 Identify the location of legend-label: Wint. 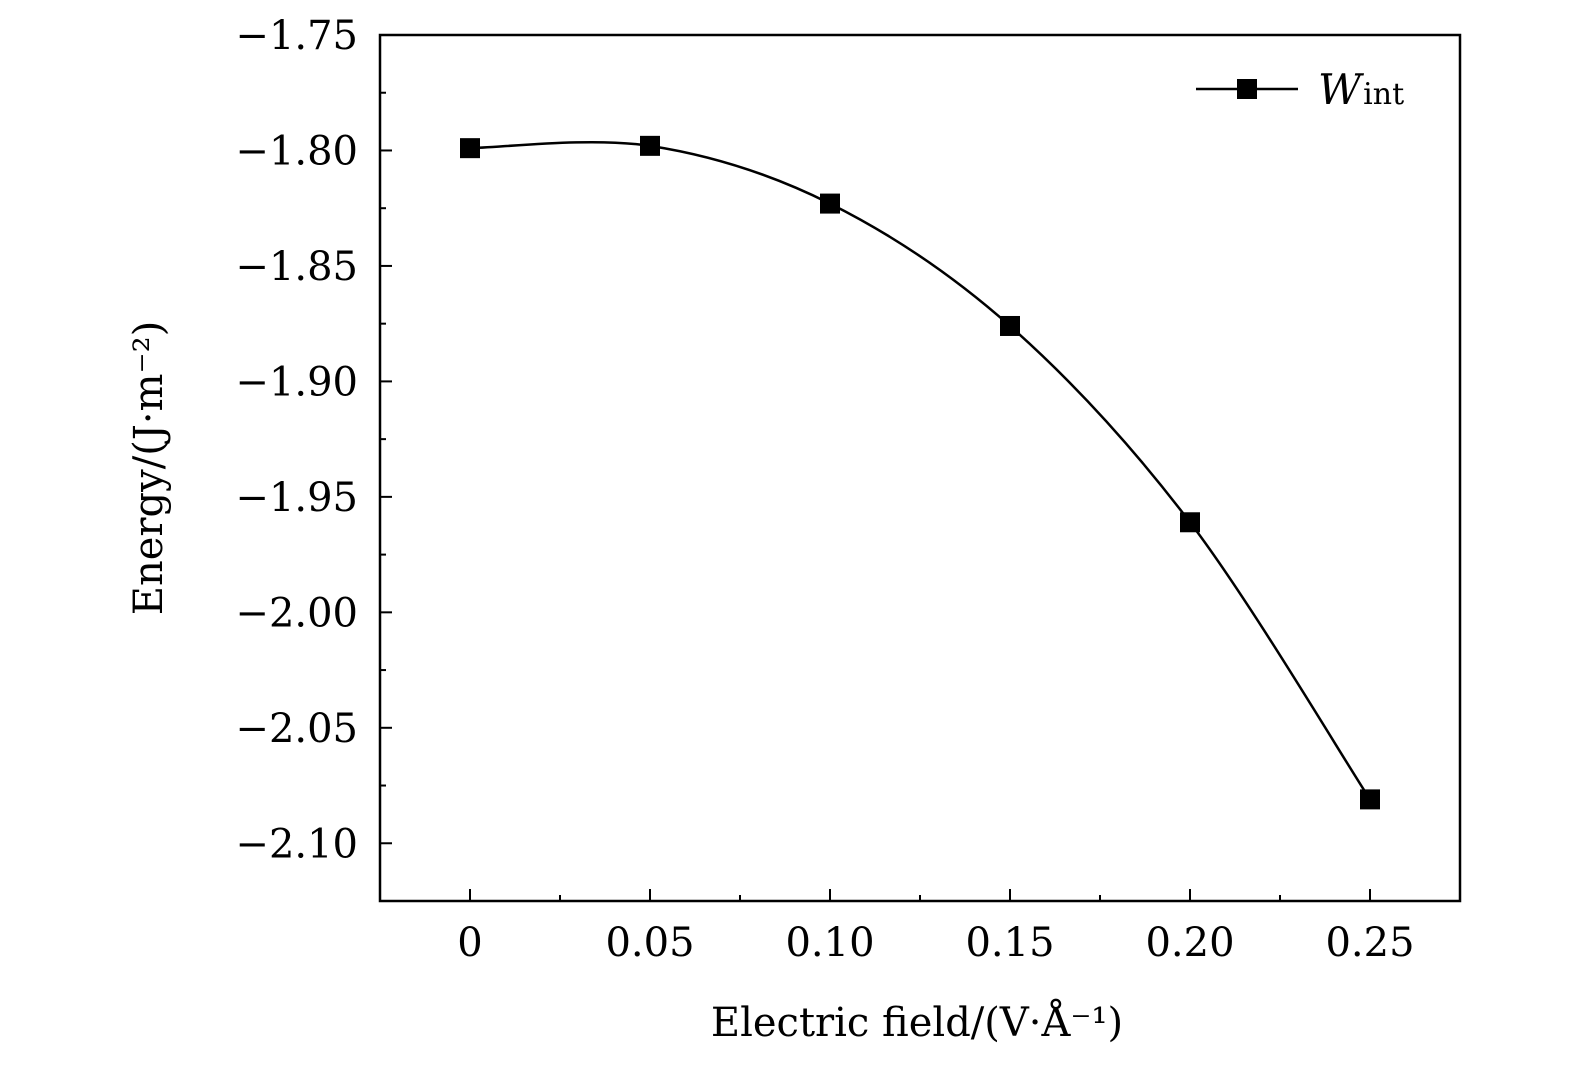
(1361, 89).